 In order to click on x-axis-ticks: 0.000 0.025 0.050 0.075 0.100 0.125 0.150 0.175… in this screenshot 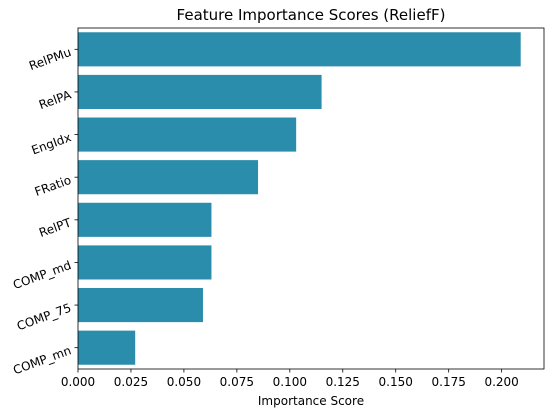, I will do `click(290, 379)`.